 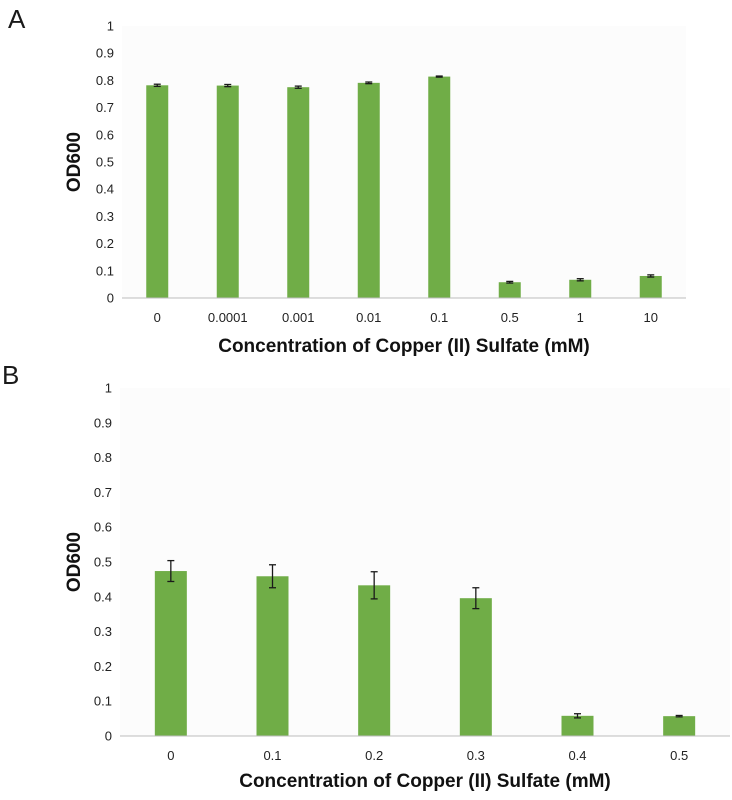 I want to click on x-tick-label: 1, so click(x=580, y=317).